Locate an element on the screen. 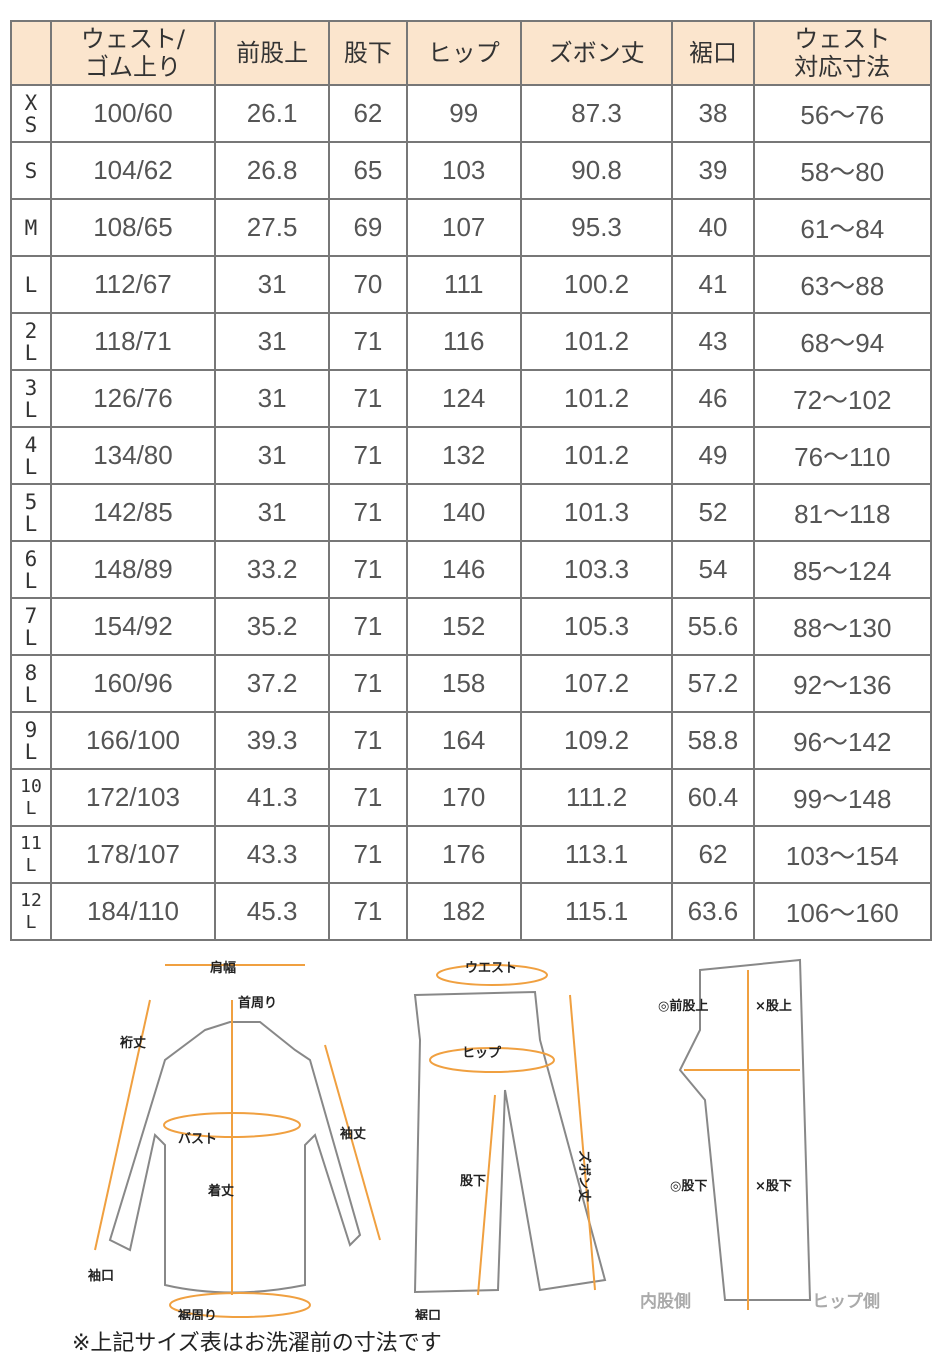 This screenshot has height=1360, width=940. table-cell: 107 is located at coordinates (463, 227).